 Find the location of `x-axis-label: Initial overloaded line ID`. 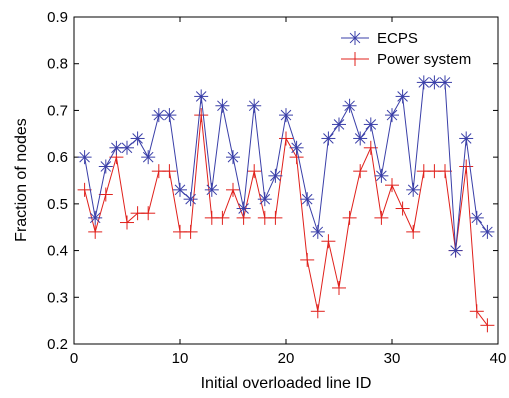

x-axis-label: Initial overloaded line ID is located at coordinates (286, 383).